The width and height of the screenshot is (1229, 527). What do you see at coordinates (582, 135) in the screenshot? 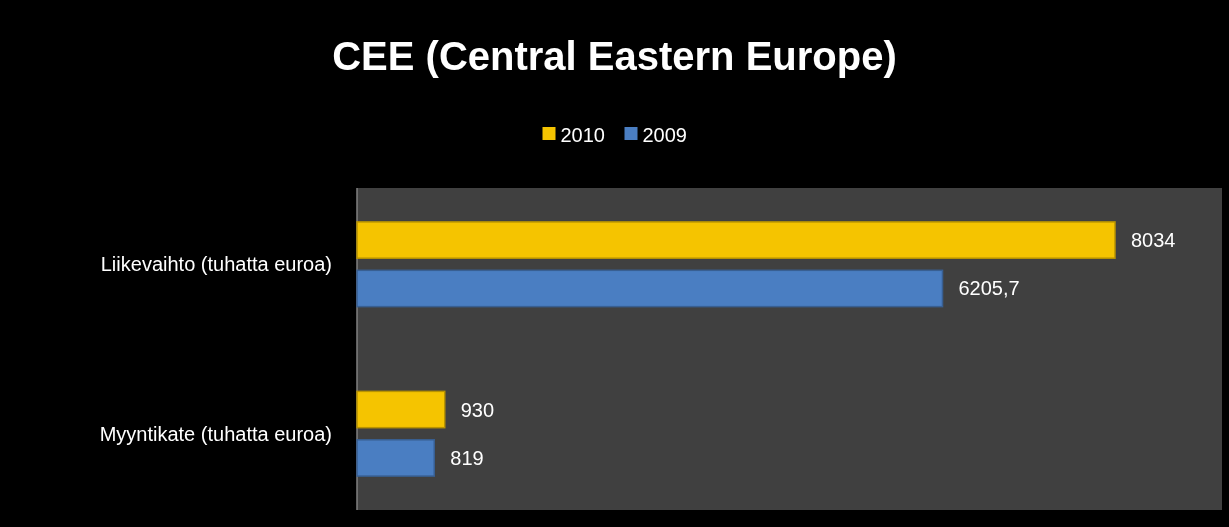
I see `legend-label: 2010` at bounding box center [582, 135].